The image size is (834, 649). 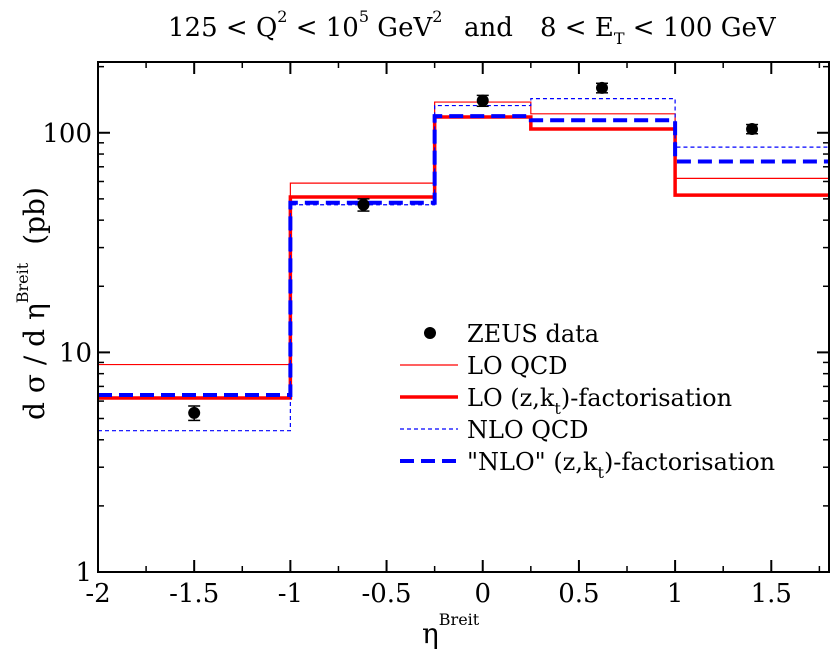 I want to click on legend-entry: "NLO" (z,kt)-factorisation, so click(x=587, y=465).